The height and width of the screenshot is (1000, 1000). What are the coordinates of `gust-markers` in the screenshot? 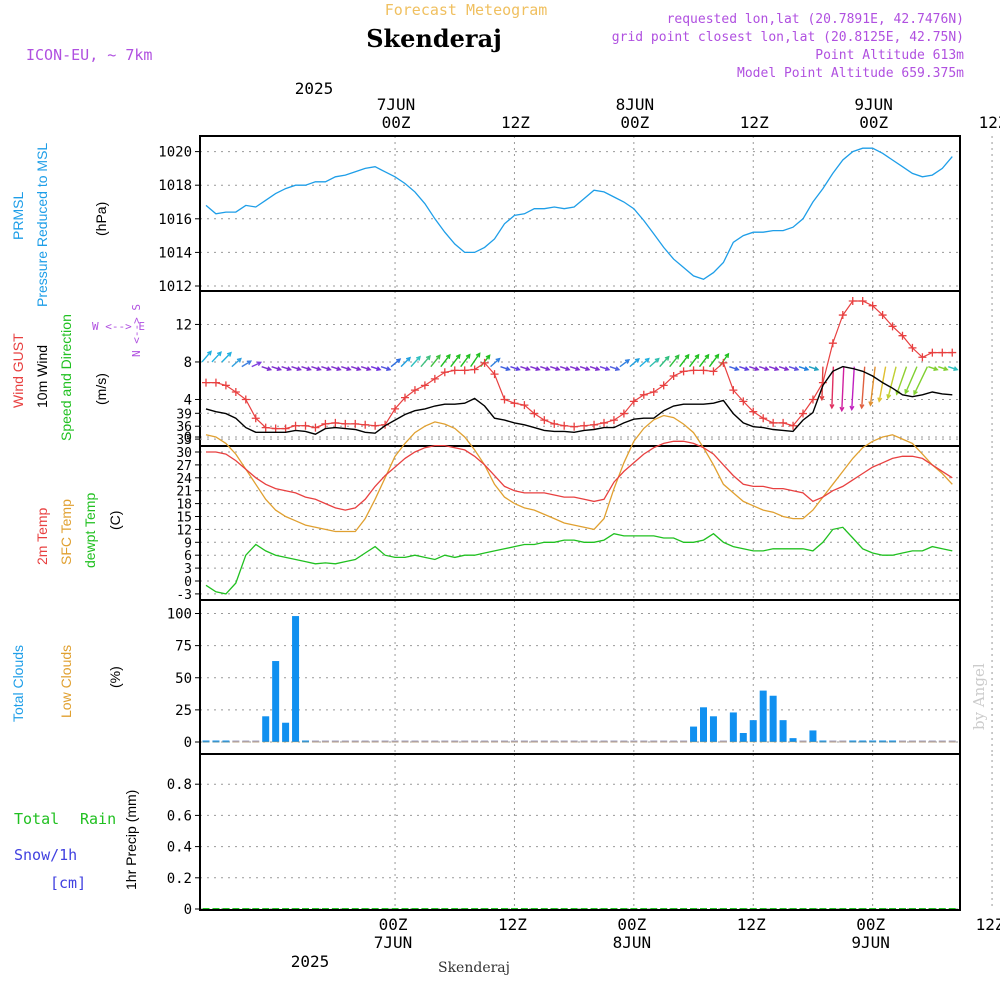 It's located at (579, 364).